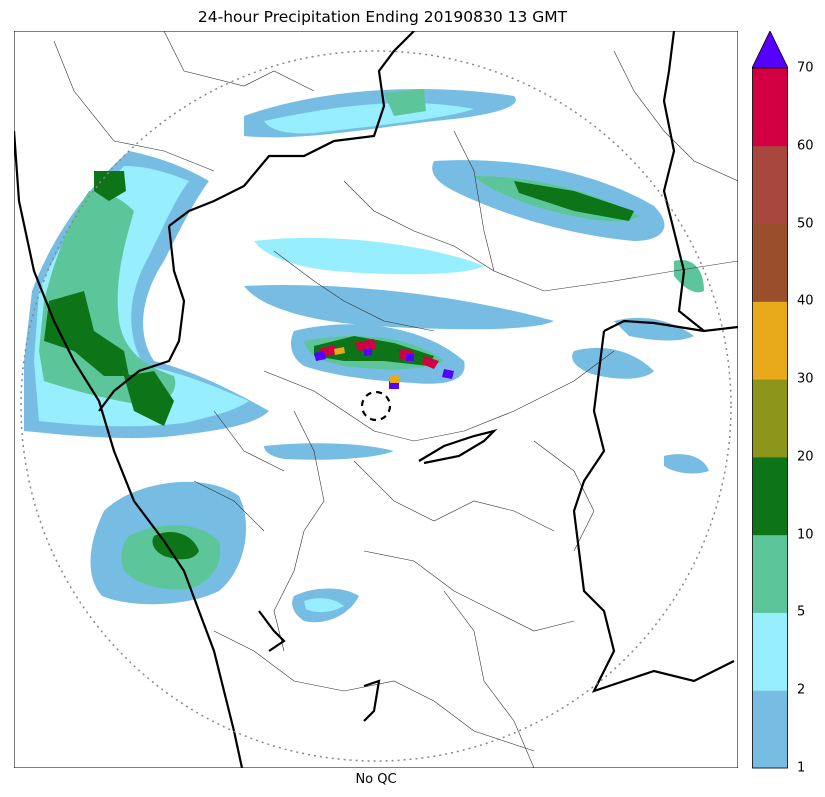 The width and height of the screenshot is (825, 797). What do you see at coordinates (142, 318) in the screenshot?
I see `state-border-inner-west` at bounding box center [142, 318].